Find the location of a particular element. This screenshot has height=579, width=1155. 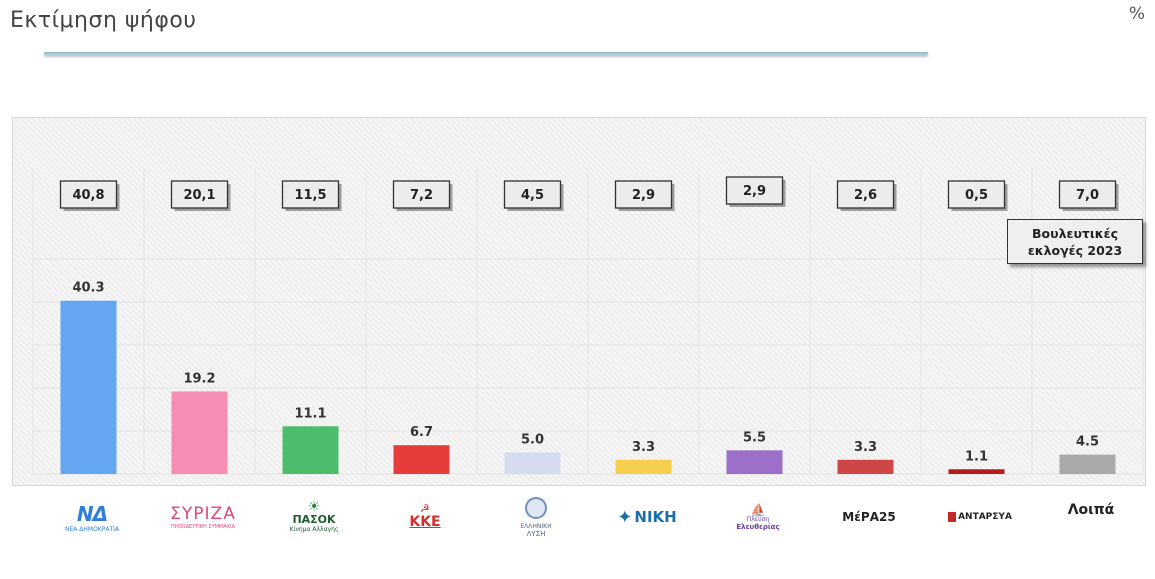

prev-result-value-kke: 7,2 is located at coordinates (421, 195).